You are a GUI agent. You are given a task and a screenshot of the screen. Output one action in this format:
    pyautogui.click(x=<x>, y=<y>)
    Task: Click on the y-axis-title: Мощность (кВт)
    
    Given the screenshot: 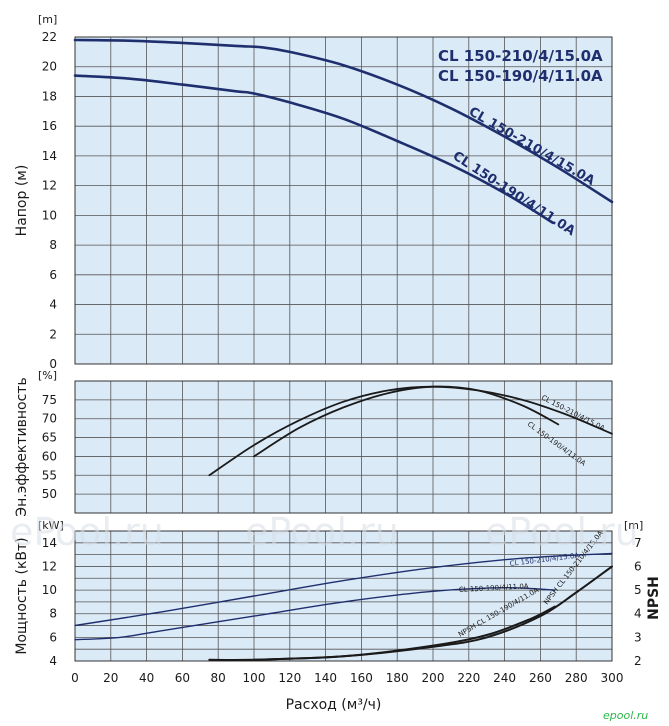 What is the action you would take?
    pyautogui.click(x=22, y=595)
    